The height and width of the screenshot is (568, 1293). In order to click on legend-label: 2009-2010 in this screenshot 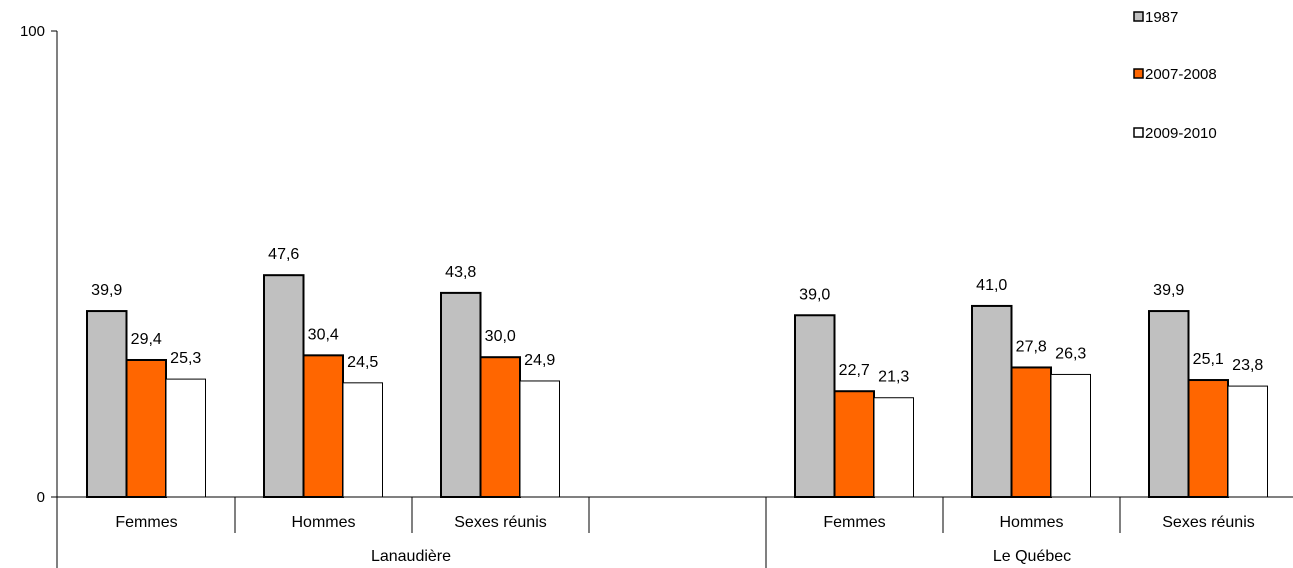, I will do `click(1181, 133)`.